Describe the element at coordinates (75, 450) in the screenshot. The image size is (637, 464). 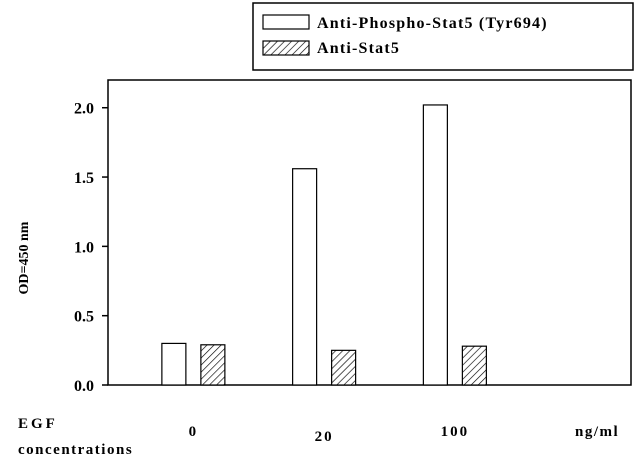
I see `x-axis-label-line2: concentrations` at that location.